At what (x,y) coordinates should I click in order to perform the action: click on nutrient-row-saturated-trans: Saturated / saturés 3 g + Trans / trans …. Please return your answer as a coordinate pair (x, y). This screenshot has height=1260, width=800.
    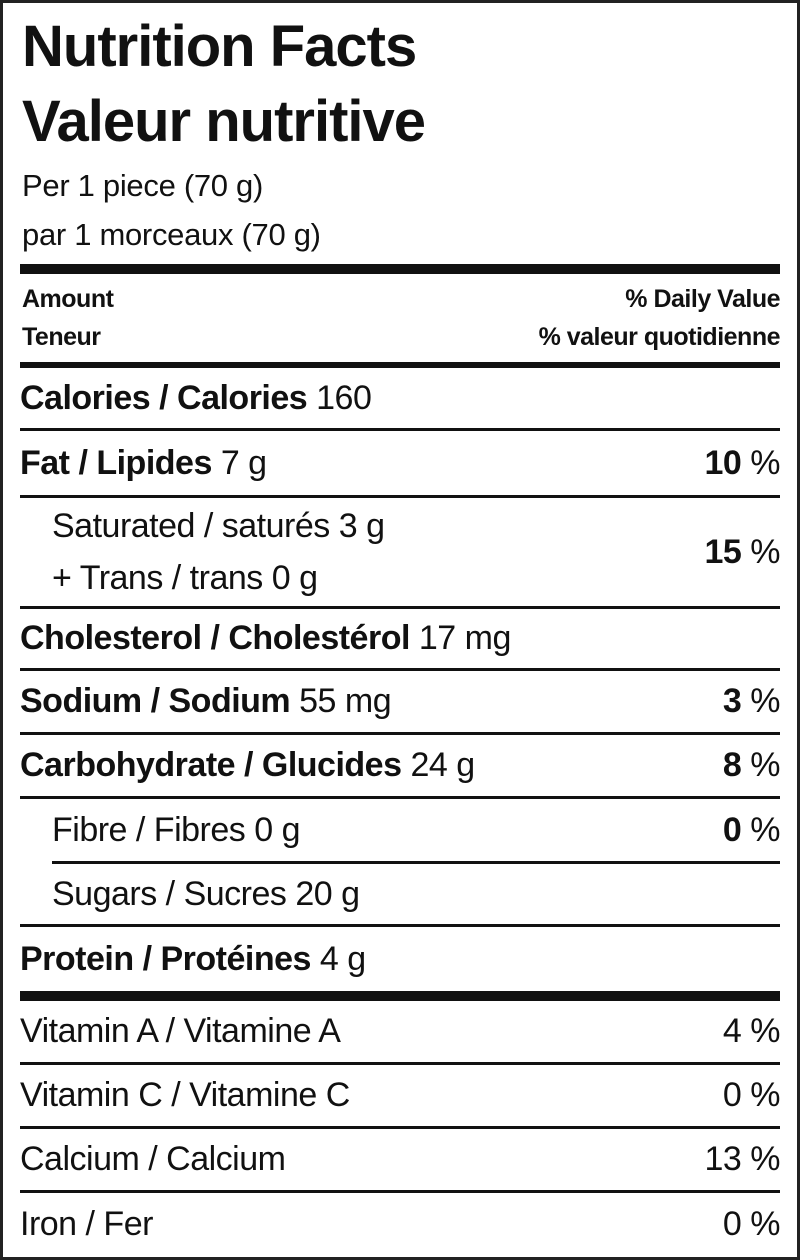
    Looking at the image, I should click on (400, 553).